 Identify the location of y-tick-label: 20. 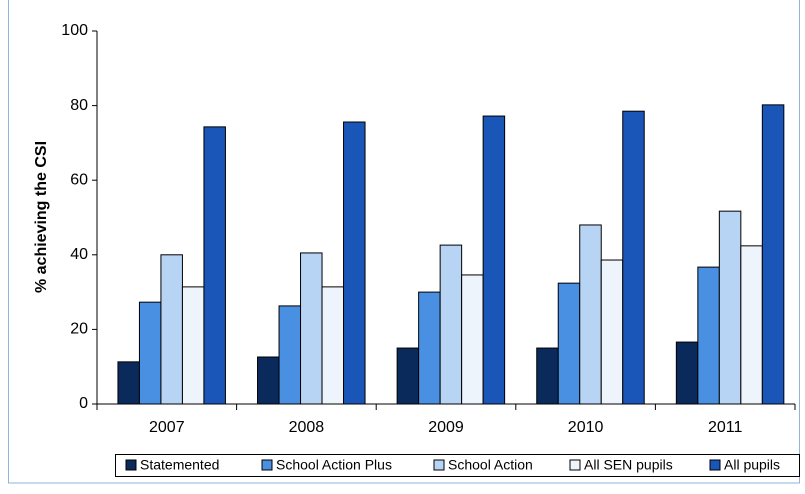
(79, 329).